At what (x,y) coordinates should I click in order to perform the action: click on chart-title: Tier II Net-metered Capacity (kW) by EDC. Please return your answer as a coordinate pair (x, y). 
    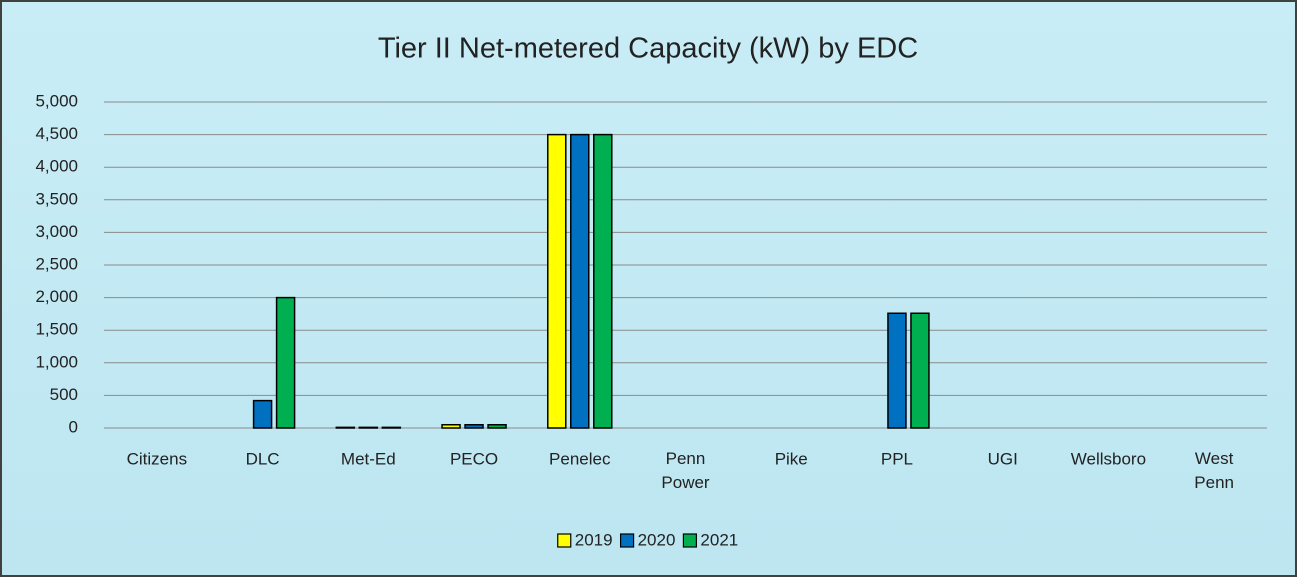
    Looking at the image, I should click on (648, 49).